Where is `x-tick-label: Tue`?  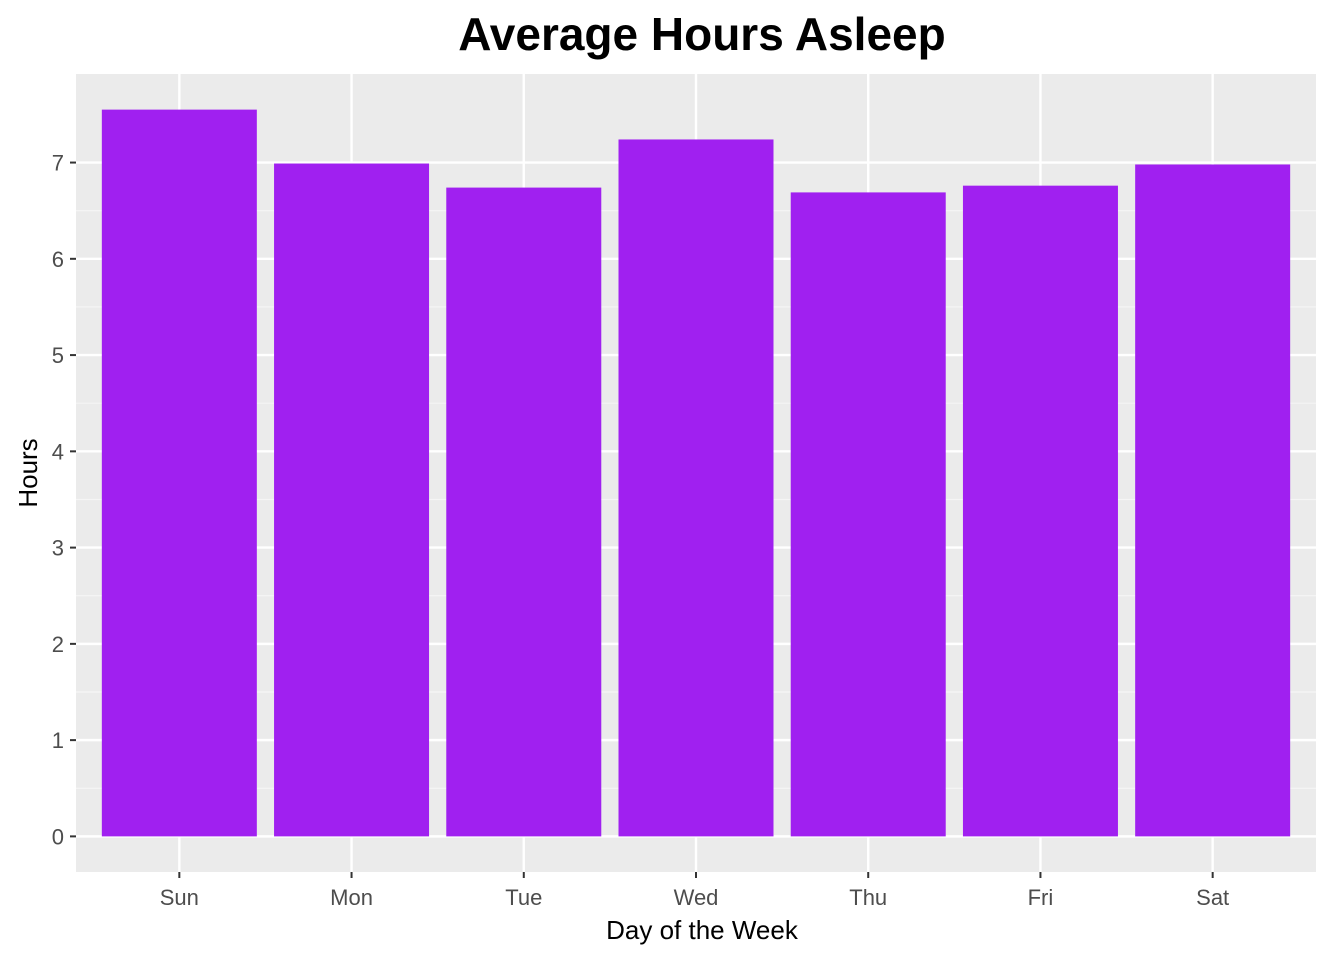
x-tick-label: Tue is located at coordinates (523, 897).